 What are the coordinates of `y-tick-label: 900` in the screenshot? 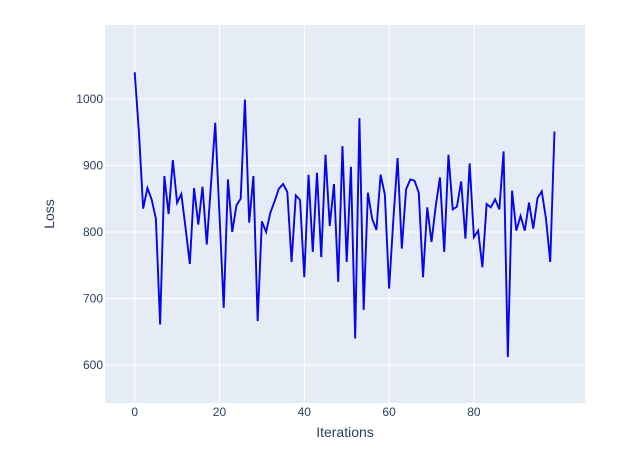 It's located at (93, 165).